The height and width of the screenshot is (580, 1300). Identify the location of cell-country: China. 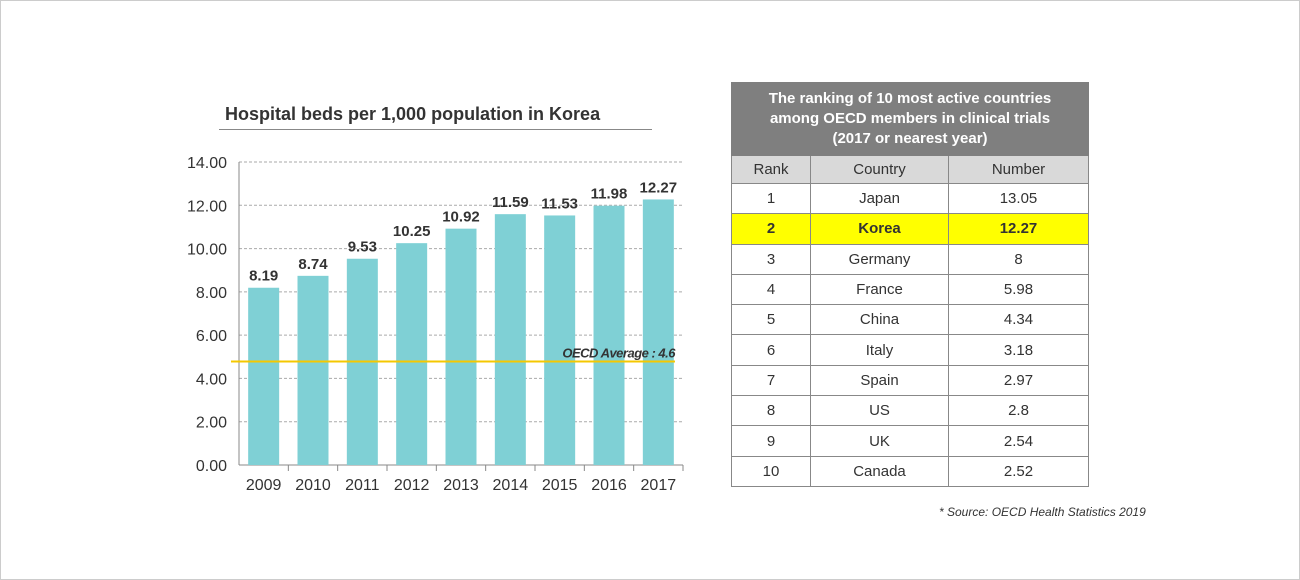
(879, 320).